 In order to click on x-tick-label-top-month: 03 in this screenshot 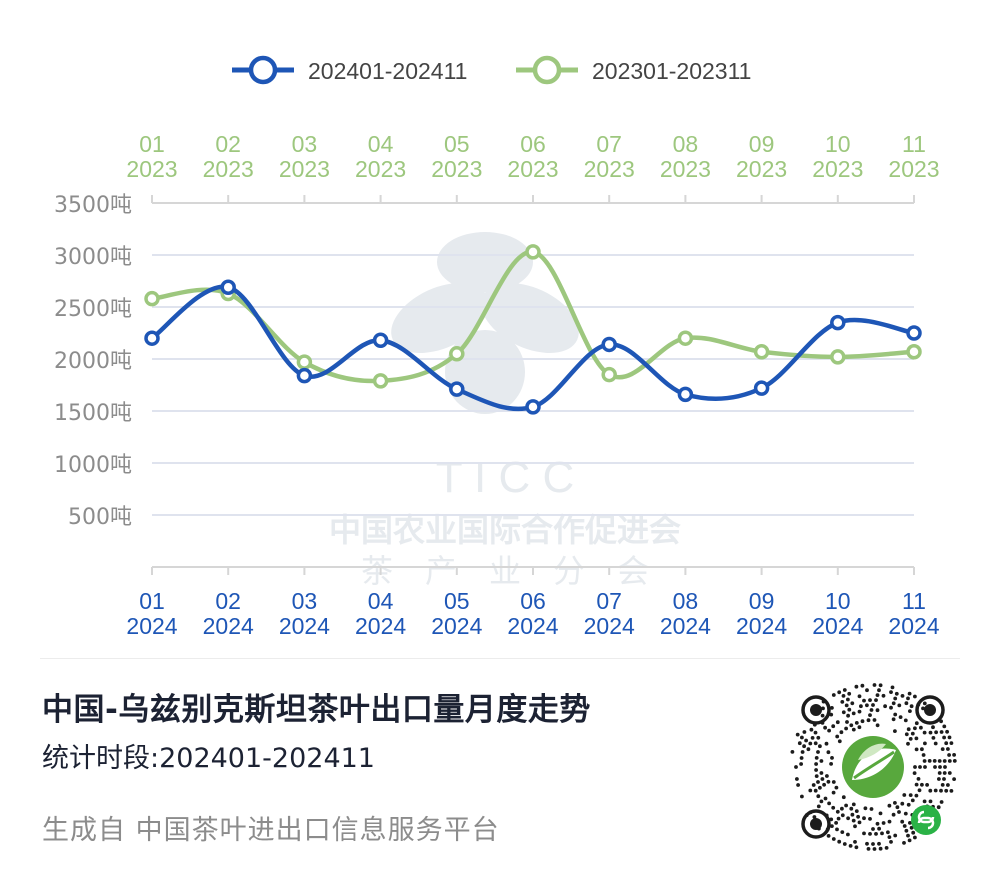, I will do `click(305, 144)`.